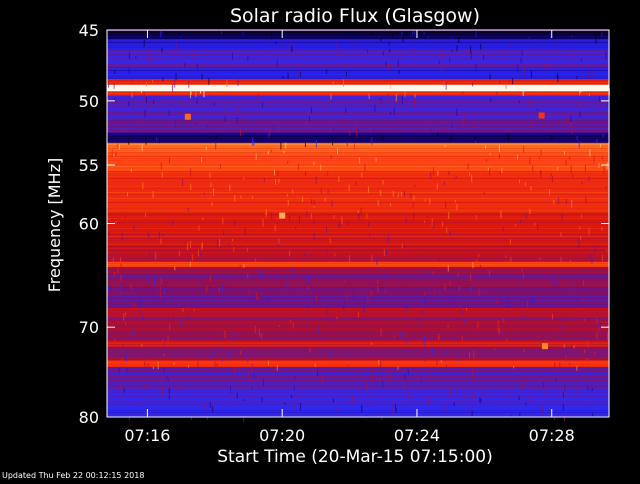  What do you see at coordinates (354, 457) in the screenshot?
I see `x-axis-label: Start Time (20-Mar-15 07:15:00)` at bounding box center [354, 457].